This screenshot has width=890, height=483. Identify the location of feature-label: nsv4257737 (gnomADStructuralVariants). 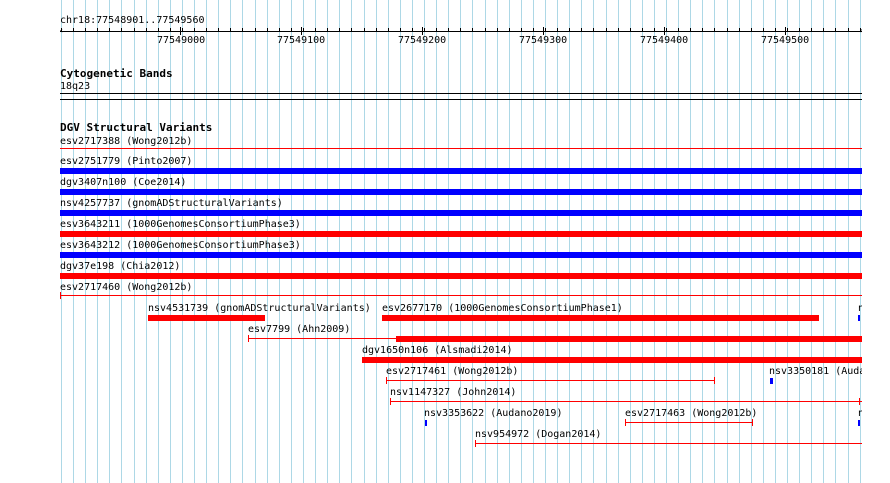
(171, 203).